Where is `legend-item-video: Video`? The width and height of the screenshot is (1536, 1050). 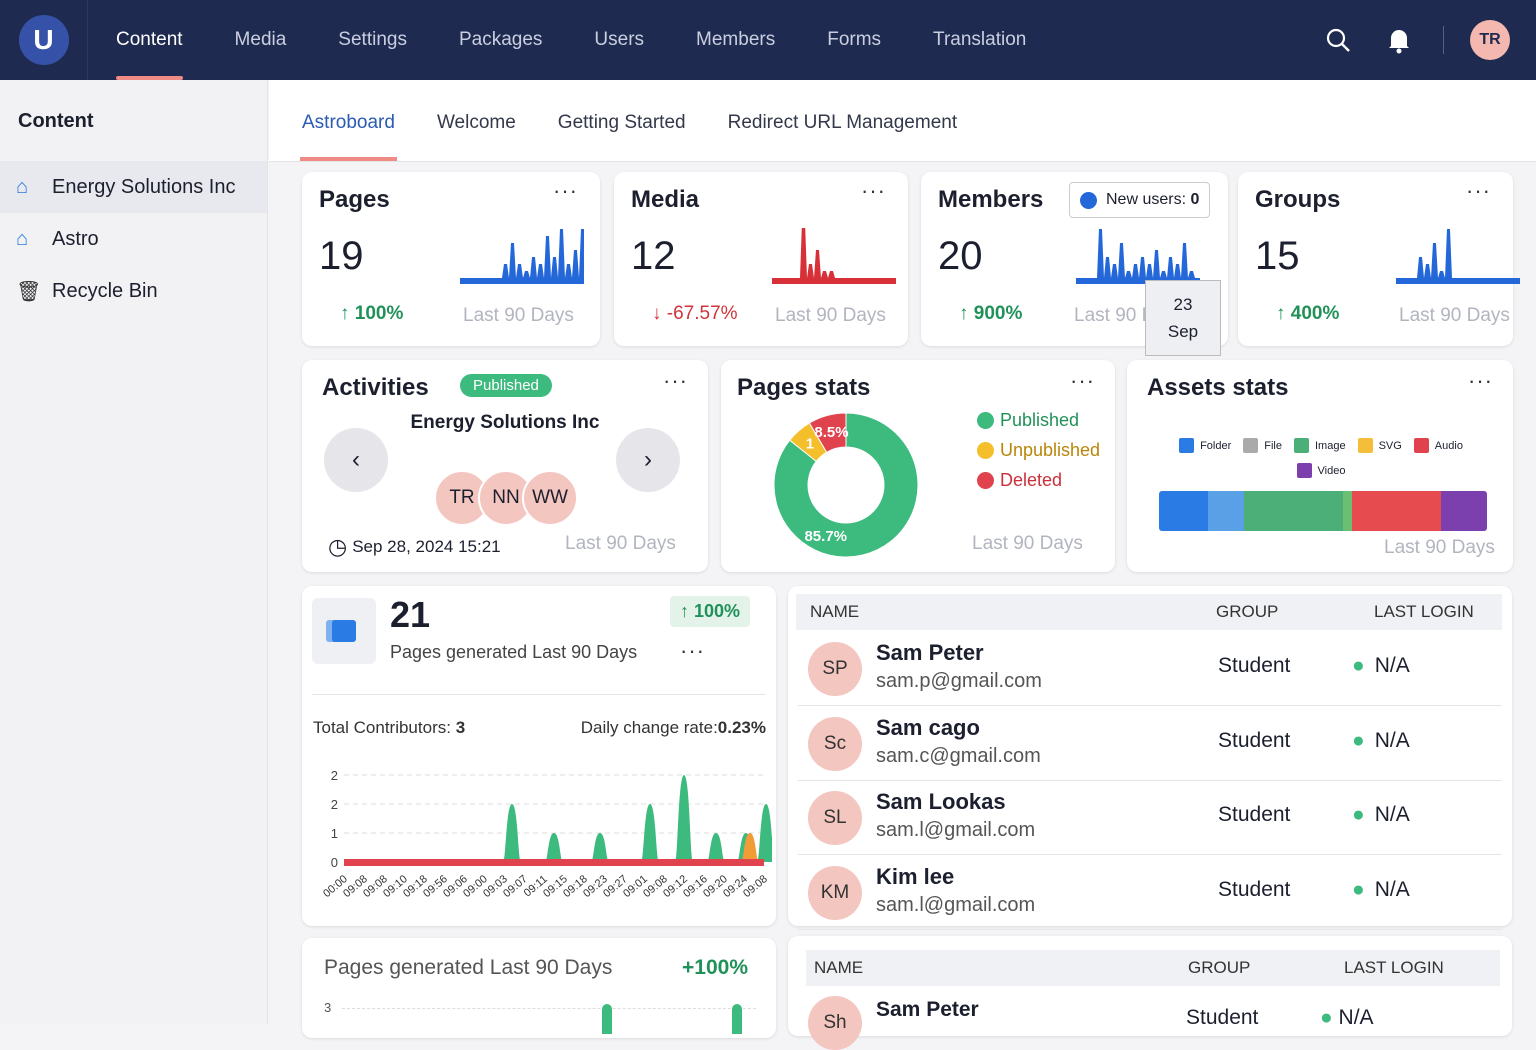
legend-item-video: Video is located at coordinates (1320, 470).